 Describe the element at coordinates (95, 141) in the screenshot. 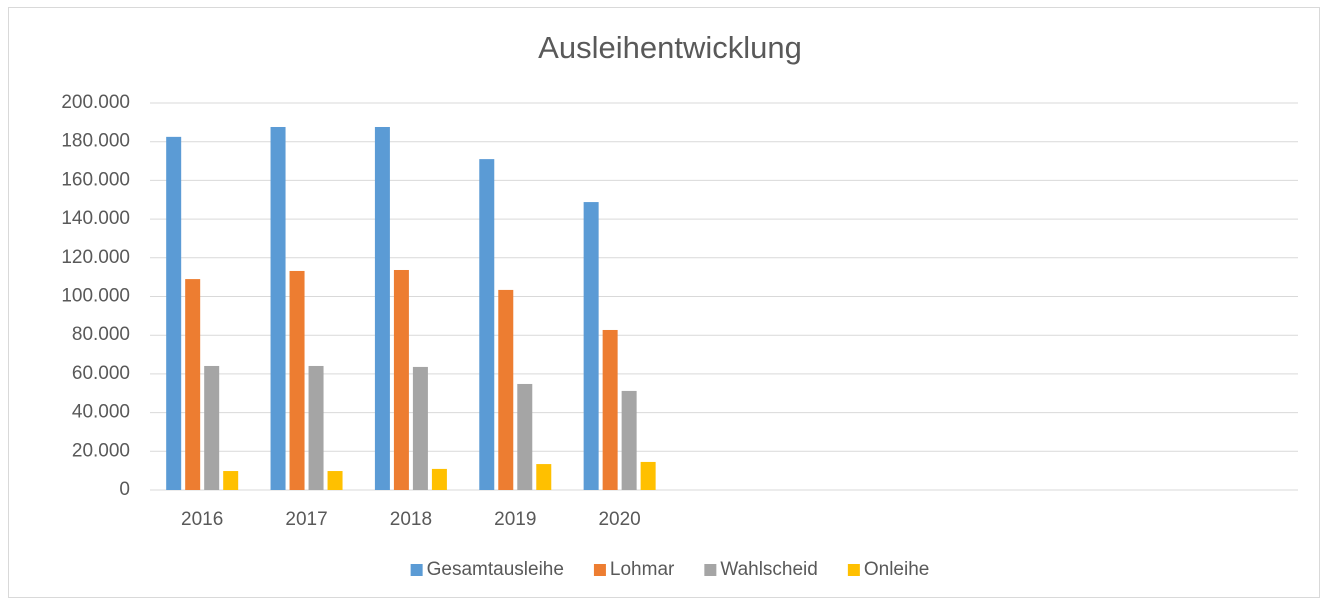

I see `y-tick-label: 180.000` at that location.